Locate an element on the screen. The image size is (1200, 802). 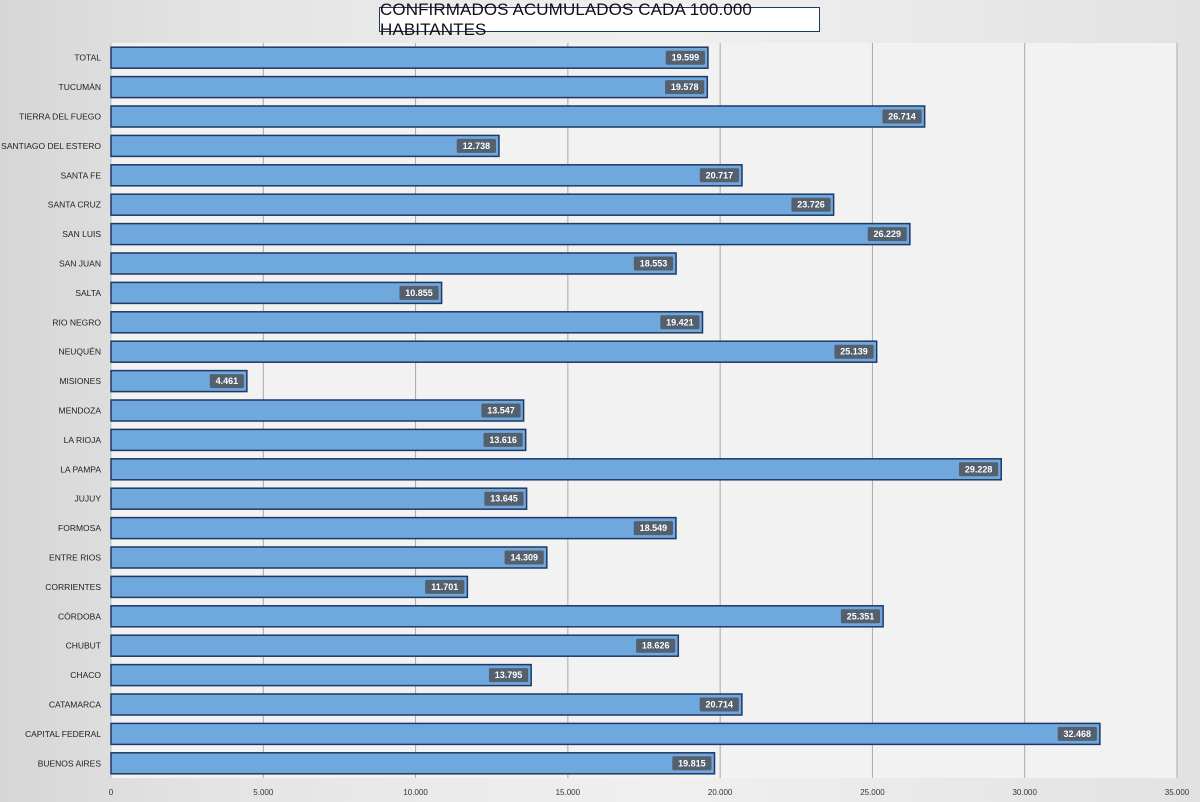
category-label: CAPITAL FEDERAL is located at coordinates (63, 734).